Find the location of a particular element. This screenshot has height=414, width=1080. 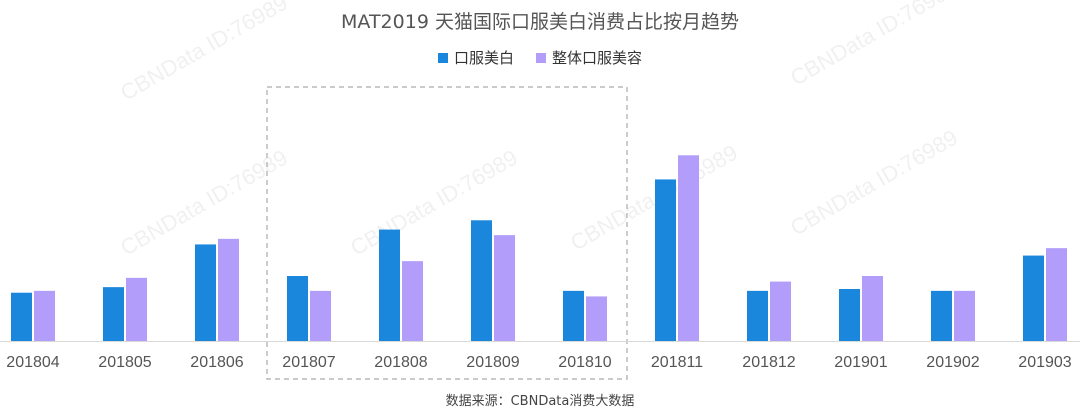

legend-label-series-2: 整体口服美容 is located at coordinates (597, 58).